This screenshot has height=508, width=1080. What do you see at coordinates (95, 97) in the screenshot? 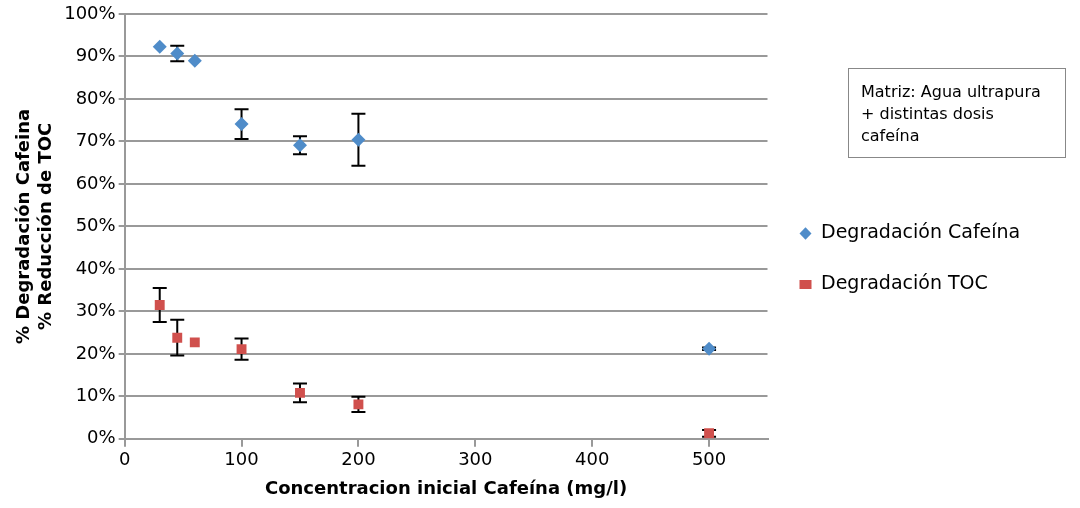
I see `y-tick-label: 80%` at bounding box center [95, 97].